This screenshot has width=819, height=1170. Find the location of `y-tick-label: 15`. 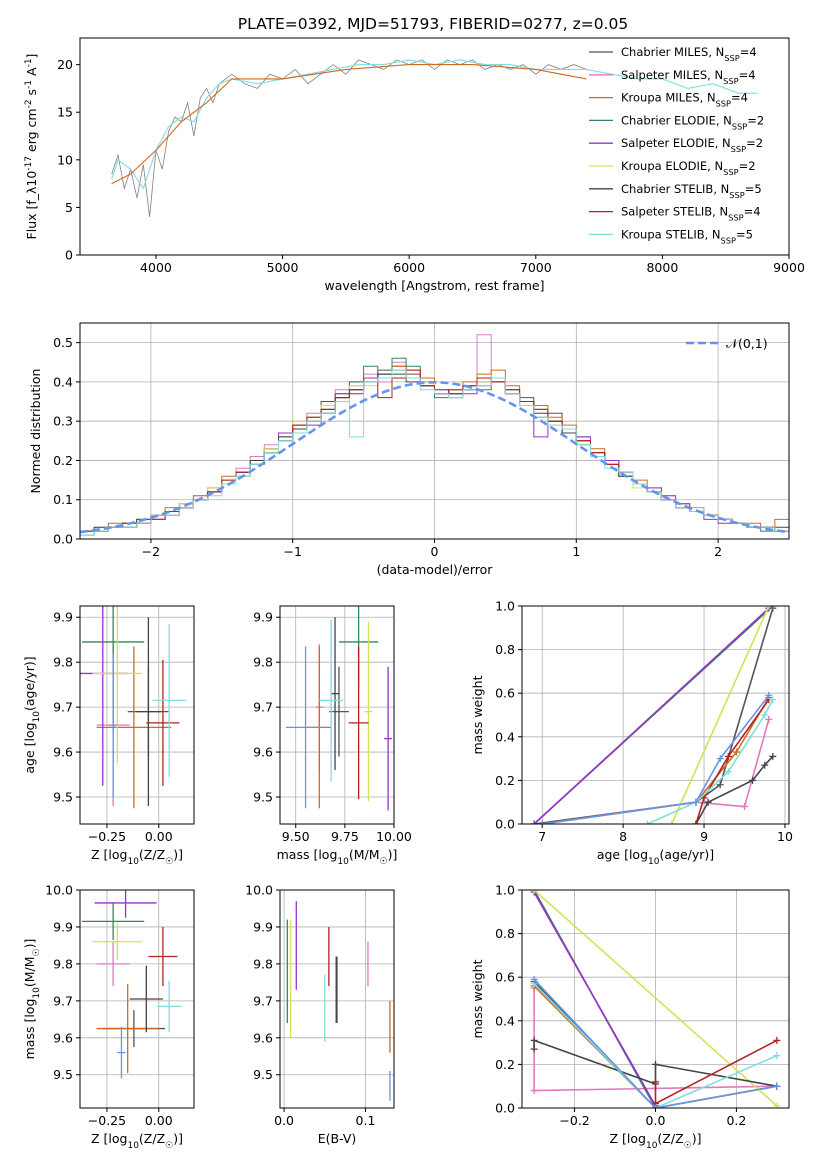

y-tick-label: 15 is located at coordinates (65, 112).